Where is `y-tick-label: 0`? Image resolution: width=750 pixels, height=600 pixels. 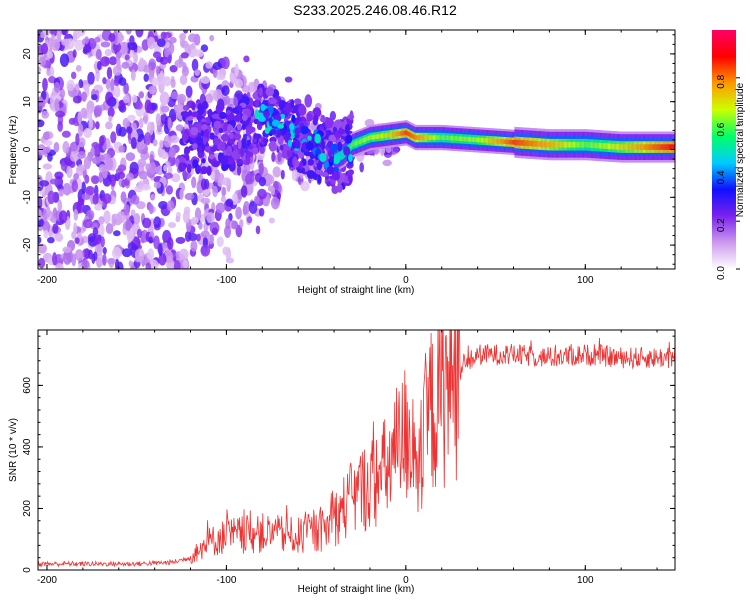 y-tick-label: 0 is located at coordinates (27, 149).